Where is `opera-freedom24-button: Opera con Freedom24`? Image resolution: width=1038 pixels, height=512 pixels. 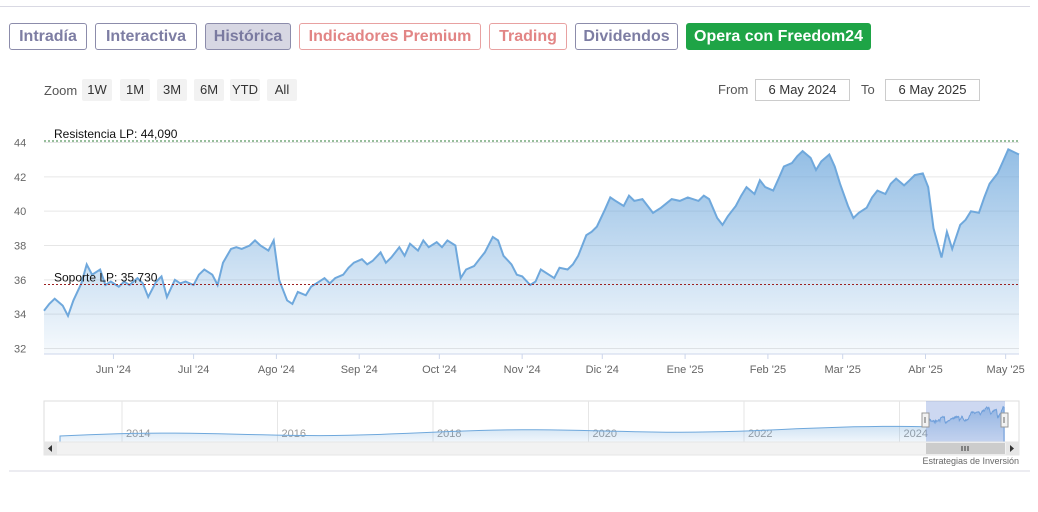 opera-freedom24-button: Opera con Freedom24 is located at coordinates (778, 36).